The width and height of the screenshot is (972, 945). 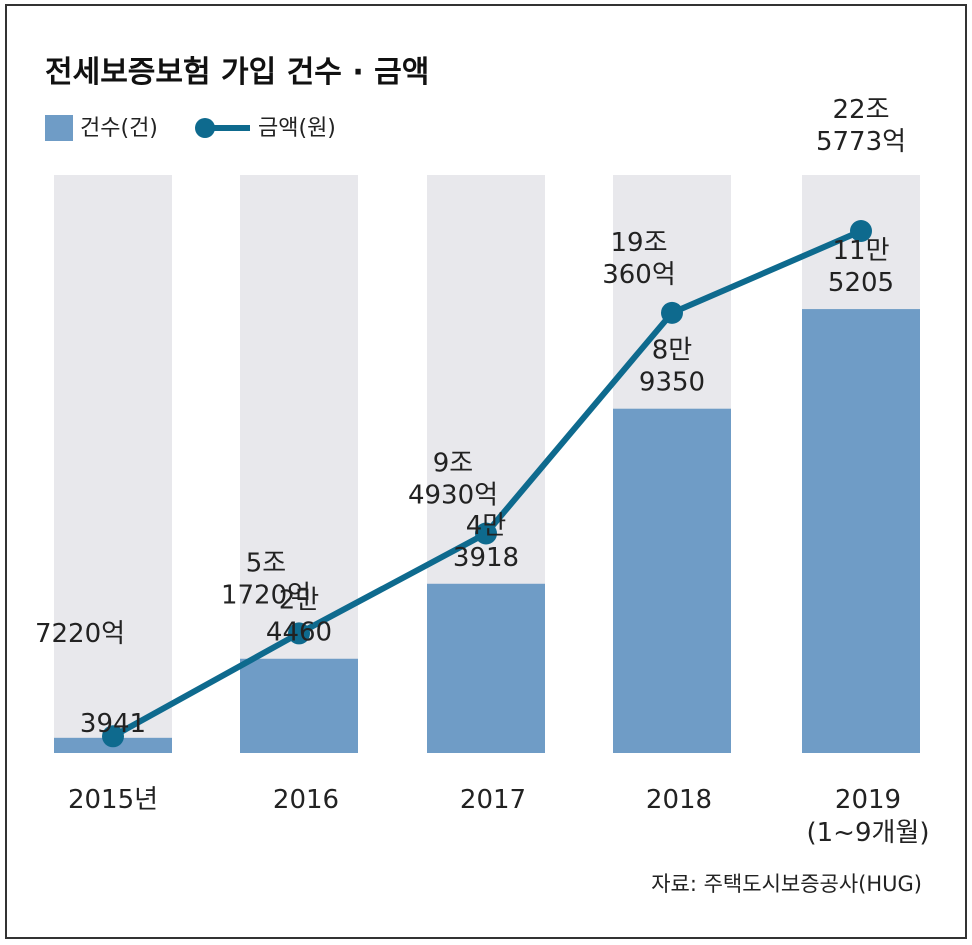 I want to click on chart-title: 전세보증보험 가입 건수 · 금액, so click(x=237, y=72).